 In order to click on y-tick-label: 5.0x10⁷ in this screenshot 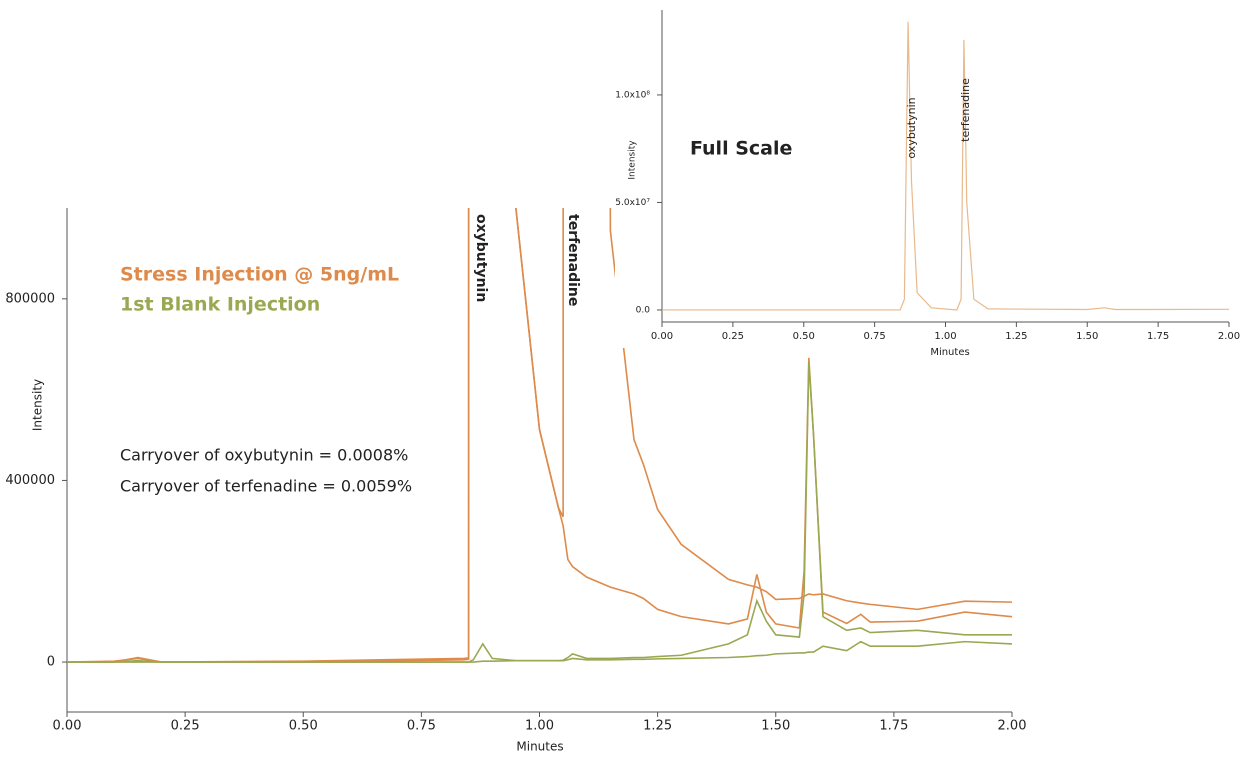, I will do `click(632, 203)`.